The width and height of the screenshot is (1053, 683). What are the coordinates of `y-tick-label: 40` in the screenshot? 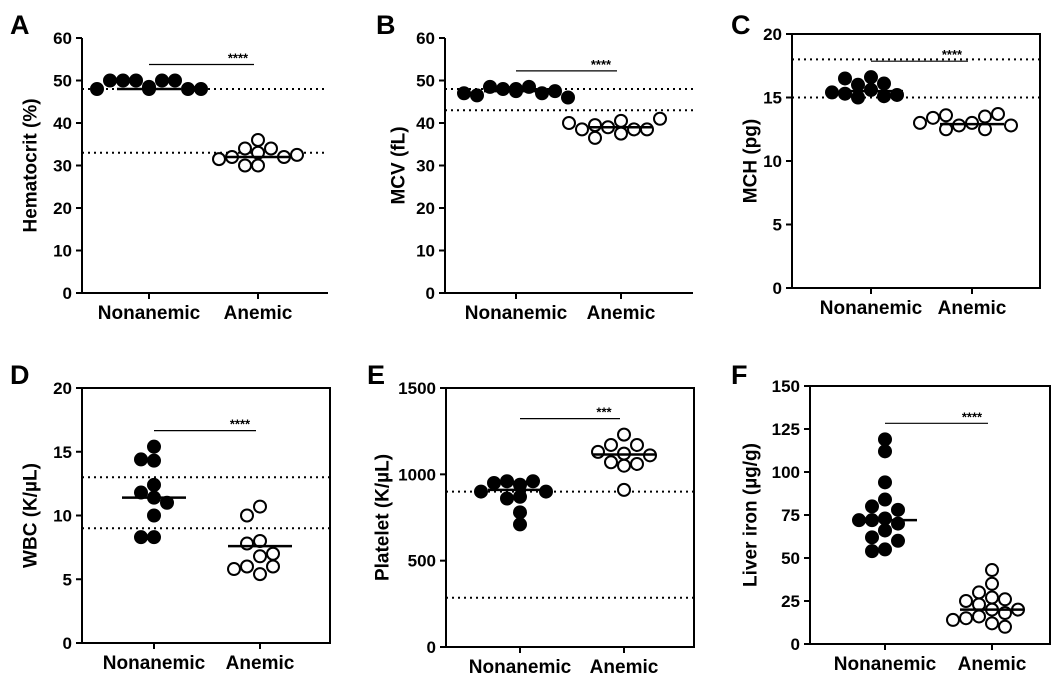 It's located at (62, 123).